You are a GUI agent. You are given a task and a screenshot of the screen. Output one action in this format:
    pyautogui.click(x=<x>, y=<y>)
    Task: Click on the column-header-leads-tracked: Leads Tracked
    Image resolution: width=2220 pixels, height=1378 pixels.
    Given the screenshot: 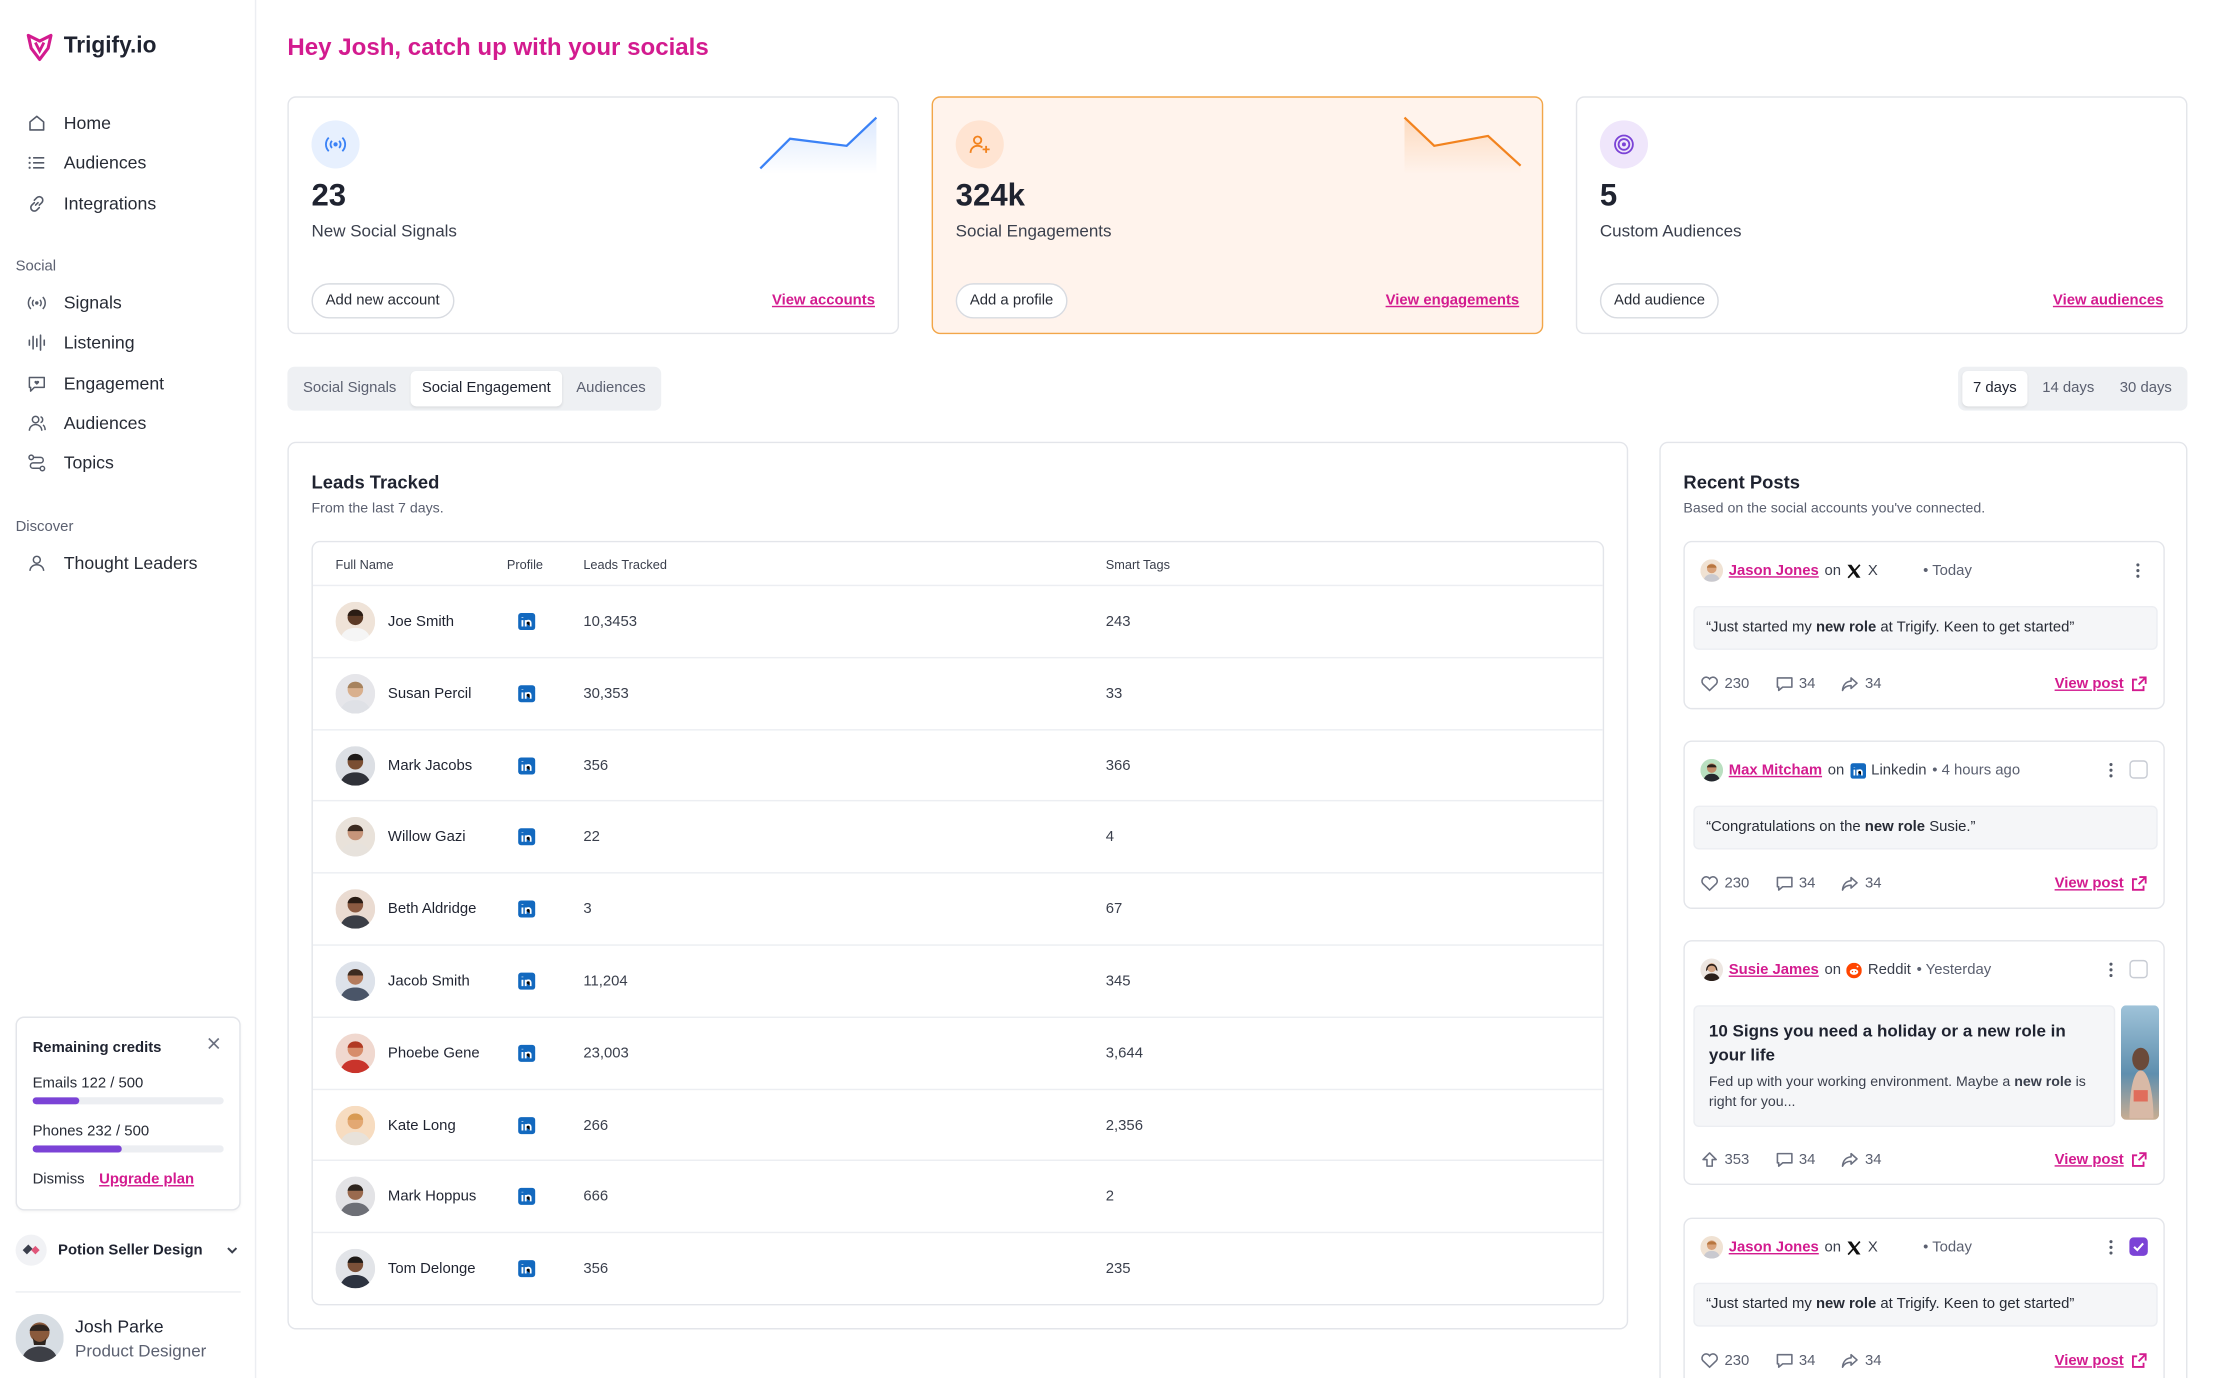 What is the action you would take?
    pyautogui.click(x=625, y=564)
    